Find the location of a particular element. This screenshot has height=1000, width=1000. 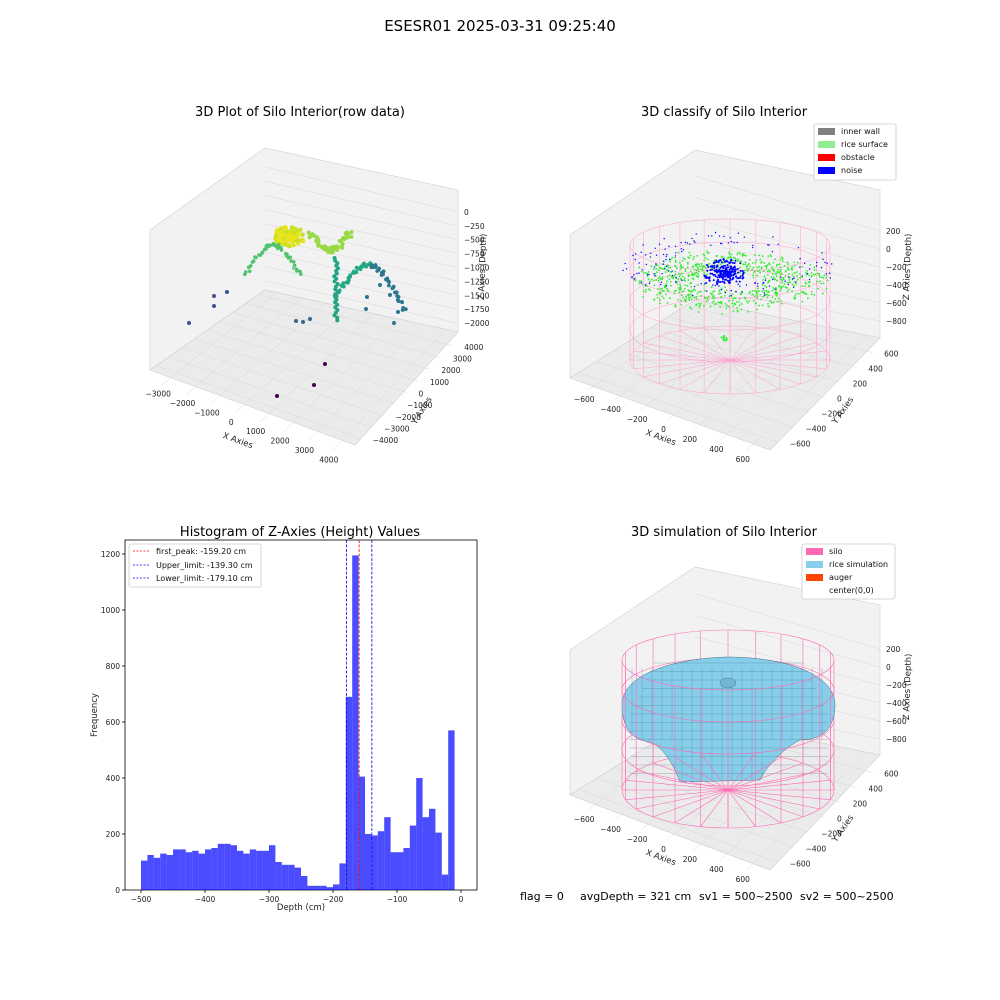

x-tick-label: −200 is located at coordinates (333, 899).